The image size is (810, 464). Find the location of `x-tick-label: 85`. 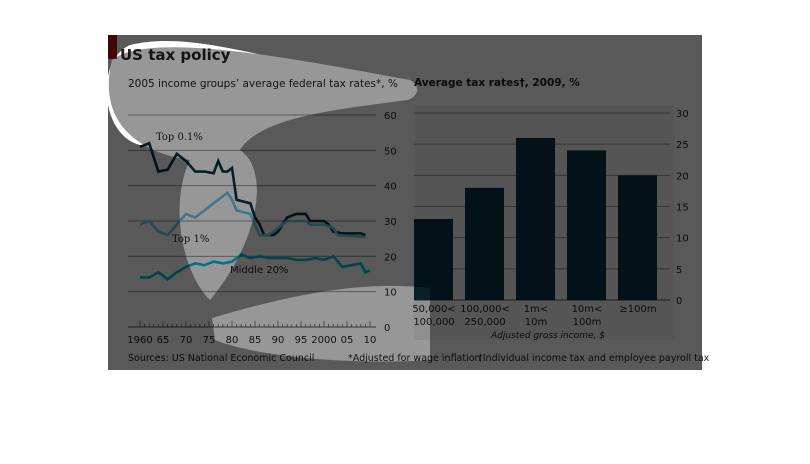

x-tick-label: 85 is located at coordinates (255, 340).